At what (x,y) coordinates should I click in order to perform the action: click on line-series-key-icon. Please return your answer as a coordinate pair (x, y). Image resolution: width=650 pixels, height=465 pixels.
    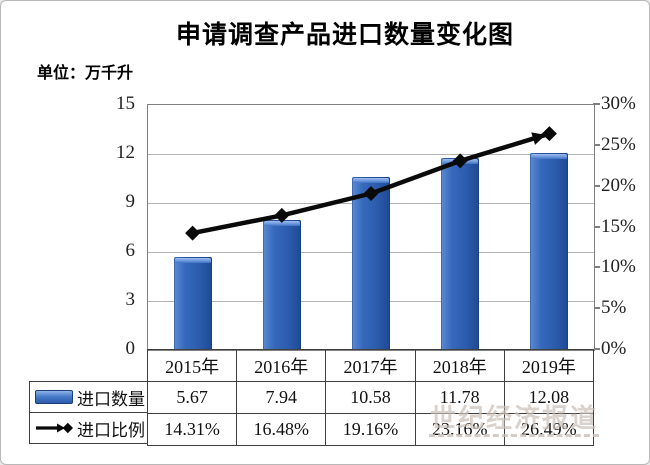
    Looking at the image, I should click on (54, 428).